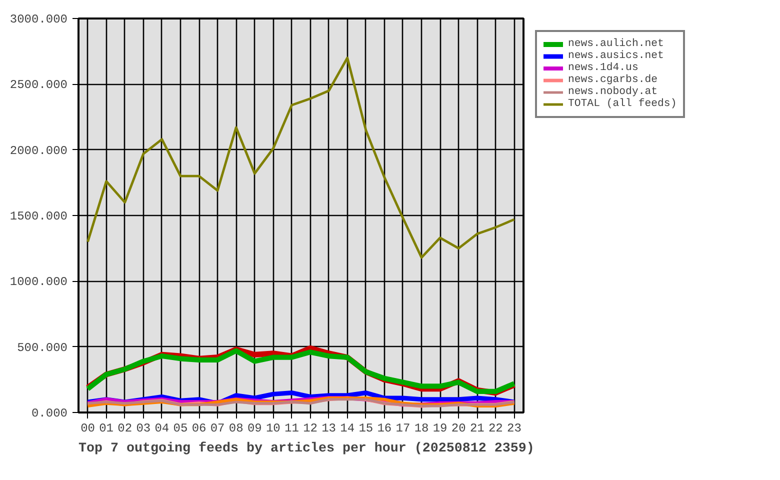 Image resolution: width=780 pixels, height=480 pixels. Describe the element at coordinates (306, 449) in the screenshot. I see `text: Top 7 outgoing feeds by articles per hour (20250812 2359)` at that location.